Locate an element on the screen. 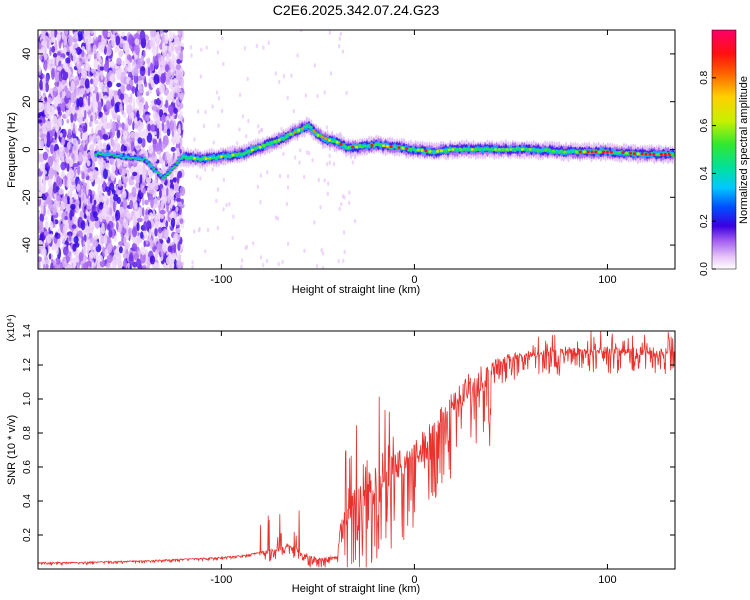 This screenshot has height=600, width=750. spectrogram-y-label: Frequency (Hz) is located at coordinates (12, 150).